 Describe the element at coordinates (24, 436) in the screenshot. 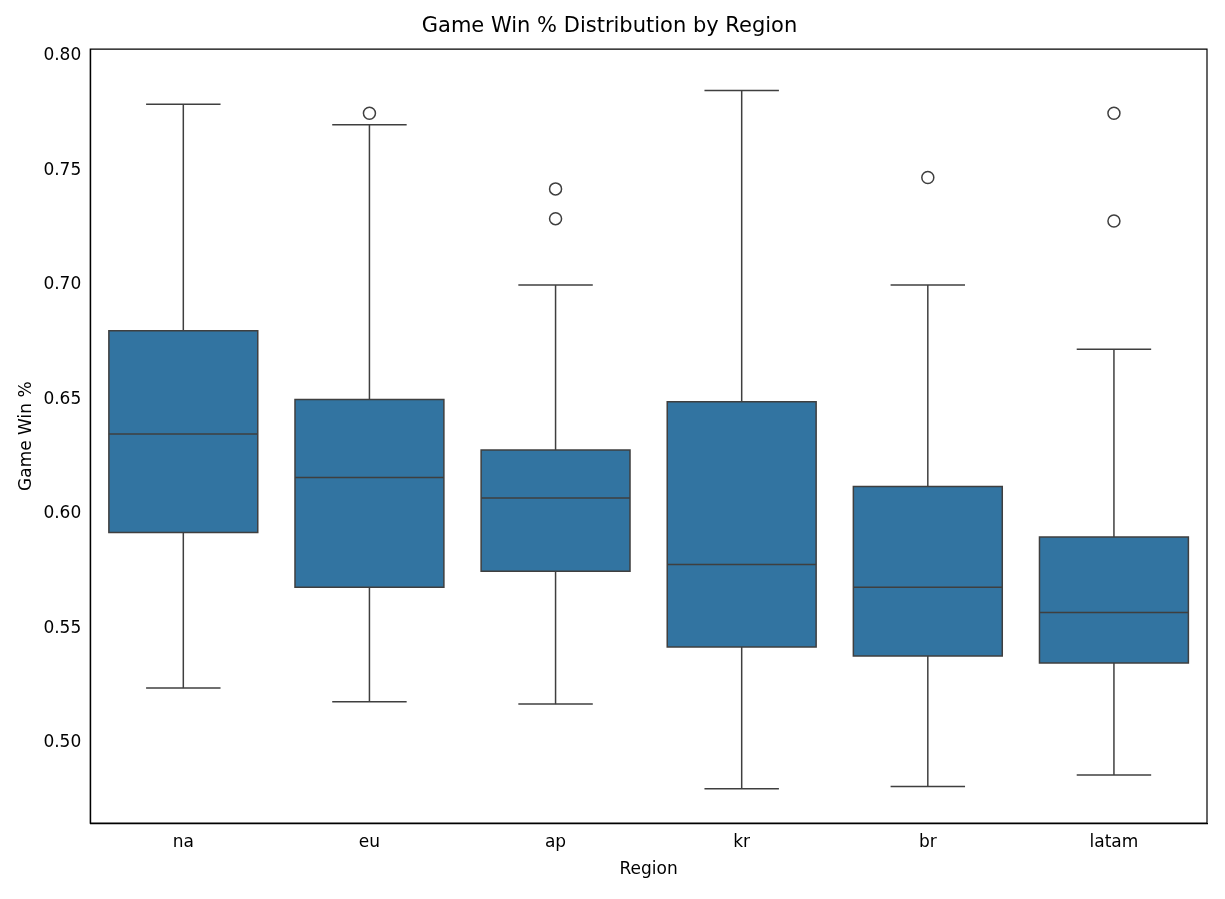

I see `y-axis-title: Game Win %` at that location.